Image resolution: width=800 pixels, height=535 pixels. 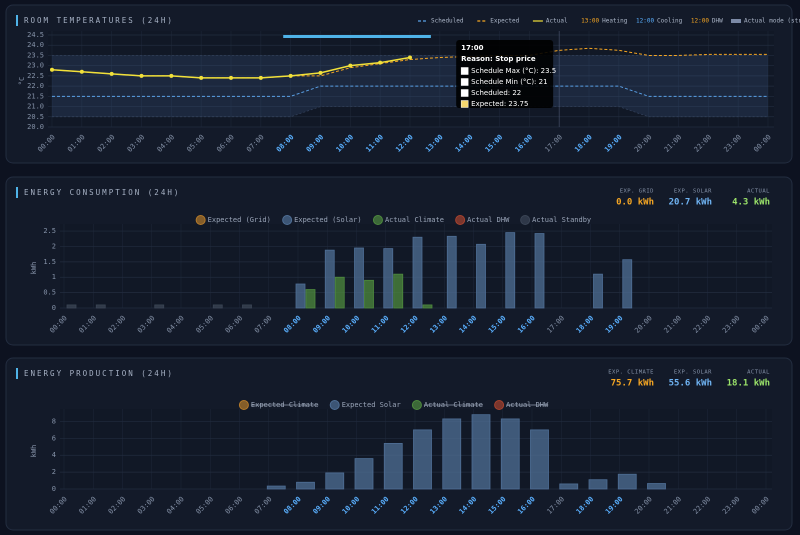 What do you see at coordinates (35, 45) in the screenshot?
I see `y-tick-label: 24.0` at bounding box center [35, 45].